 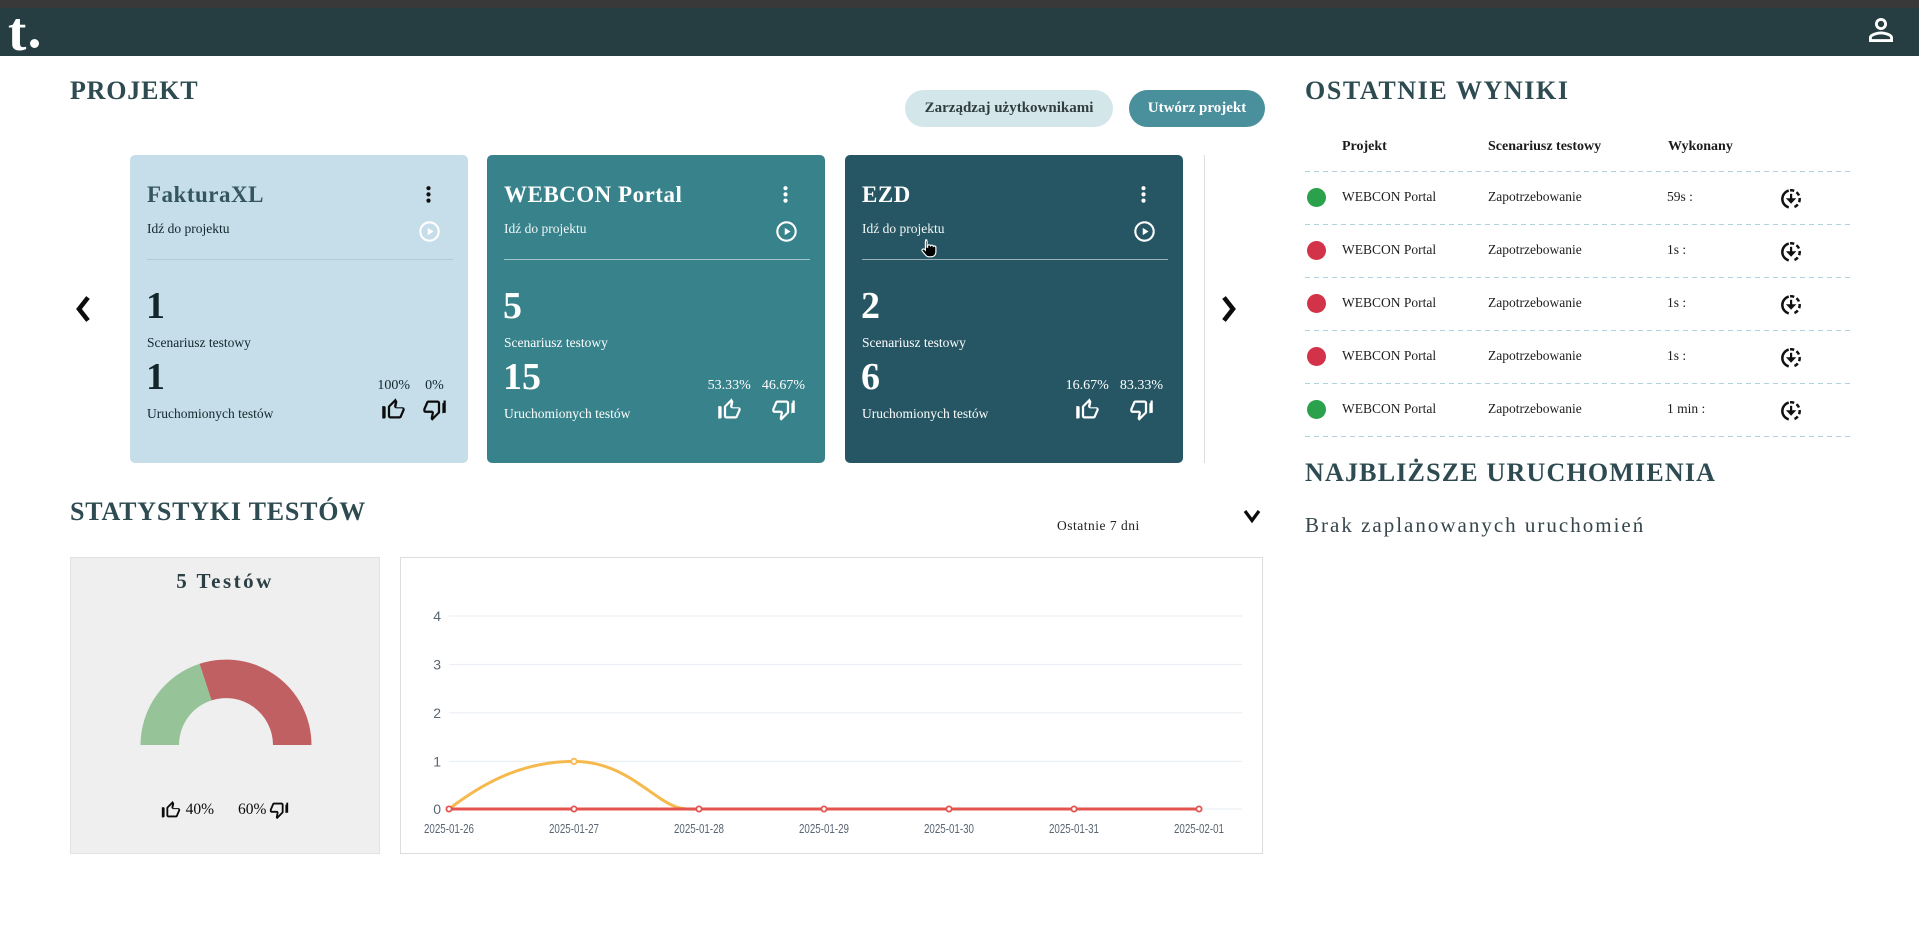 What do you see at coordinates (824, 828) in the screenshot?
I see `svg-text: 2025-01-29` at bounding box center [824, 828].